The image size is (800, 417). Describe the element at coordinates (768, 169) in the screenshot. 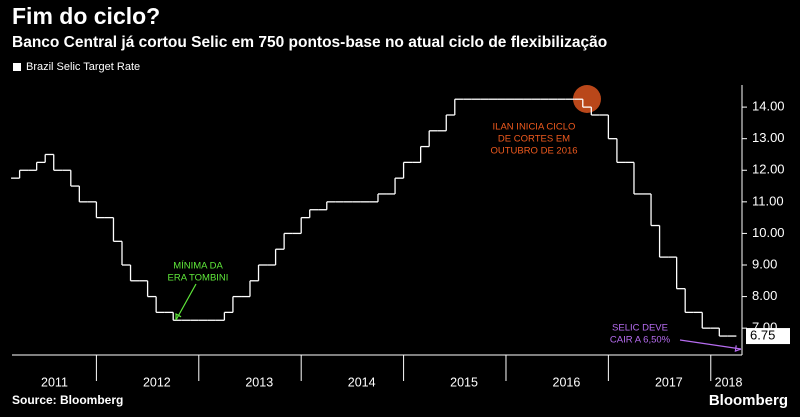

I see `y-tick-label: 12.00` at that location.